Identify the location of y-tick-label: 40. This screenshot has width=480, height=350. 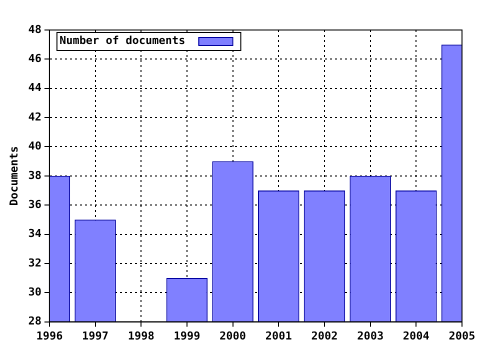
(35, 146).